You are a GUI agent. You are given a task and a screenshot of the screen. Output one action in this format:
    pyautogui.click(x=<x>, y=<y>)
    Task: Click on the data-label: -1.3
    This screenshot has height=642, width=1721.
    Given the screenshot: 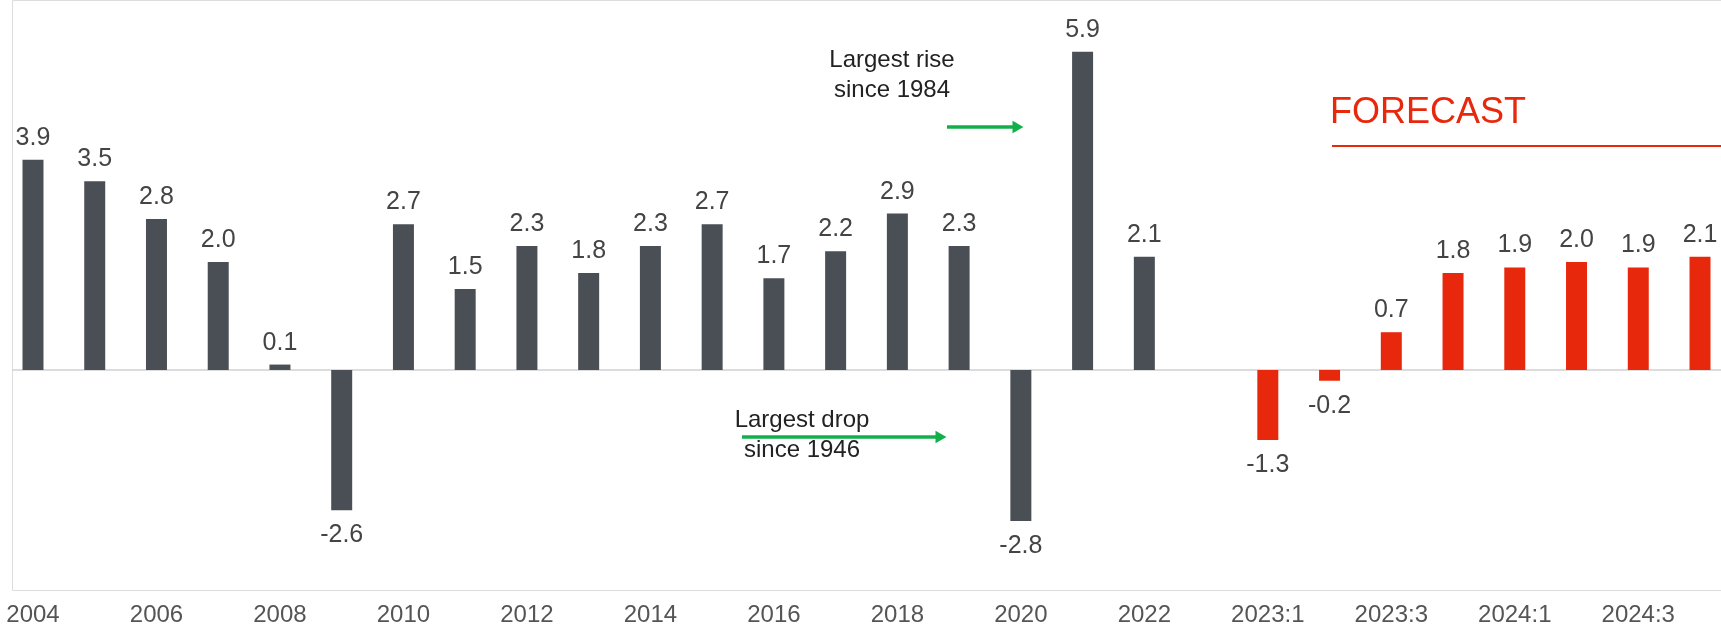 What is the action you would take?
    pyautogui.click(x=1268, y=463)
    